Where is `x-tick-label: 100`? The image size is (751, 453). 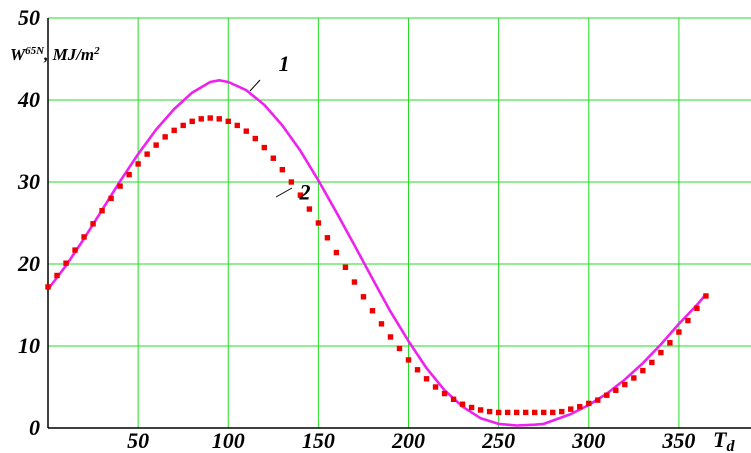 x-tick-label: 100 is located at coordinates (228, 440).